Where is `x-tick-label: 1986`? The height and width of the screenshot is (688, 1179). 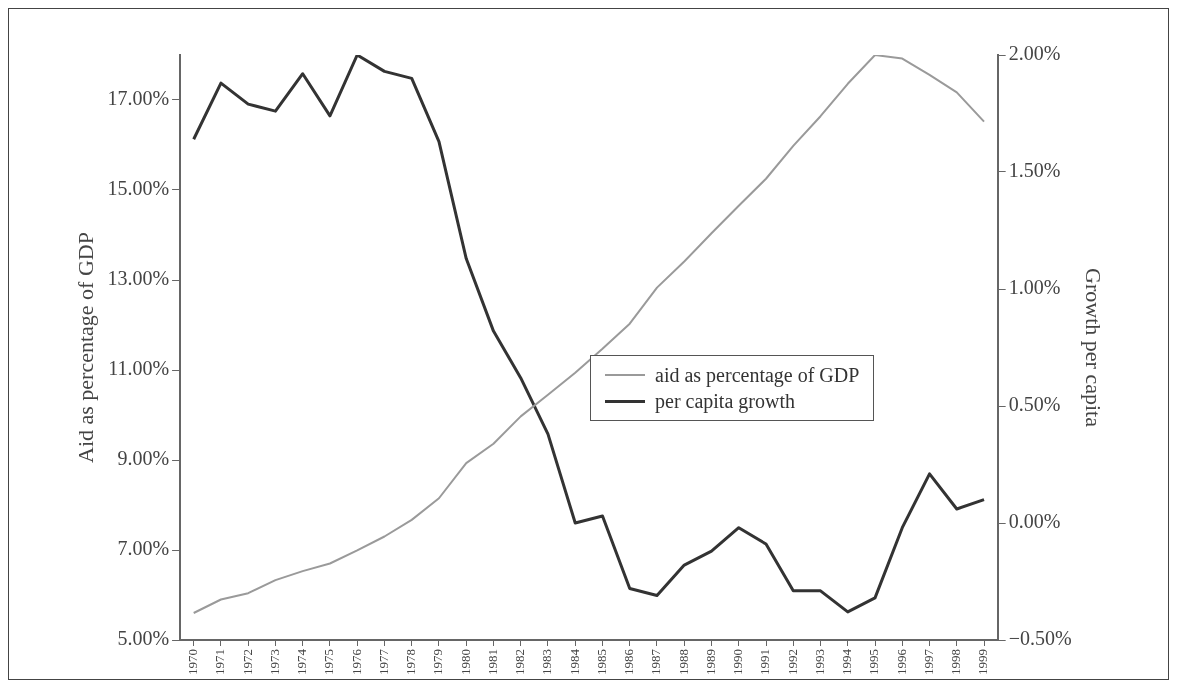
x-tick-label: 1986 is located at coordinates (629, 661).